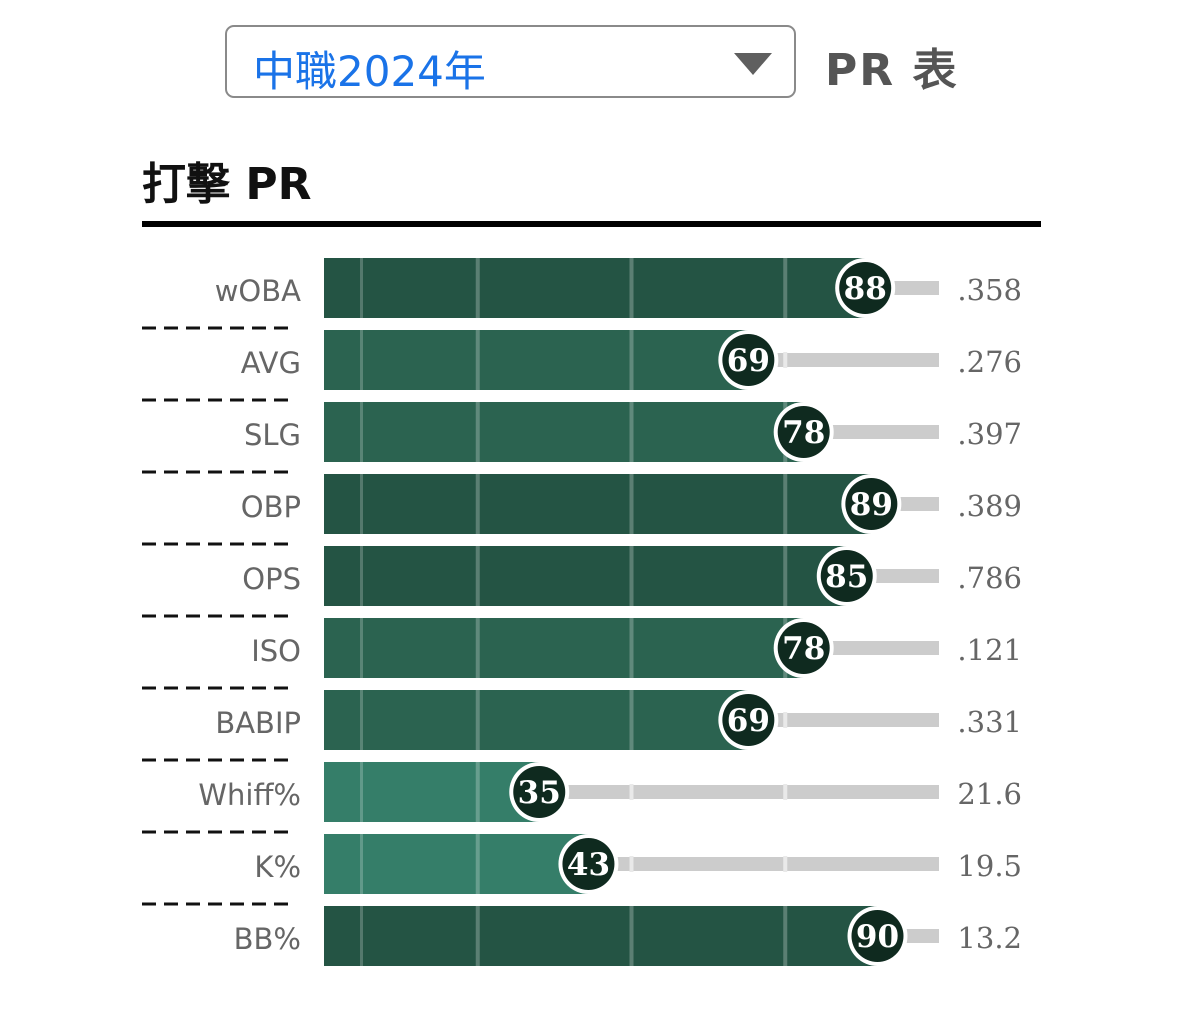 The height and width of the screenshot is (1012, 1179). What do you see at coordinates (258, 291) in the screenshot?
I see `category-label: wOBA` at bounding box center [258, 291].